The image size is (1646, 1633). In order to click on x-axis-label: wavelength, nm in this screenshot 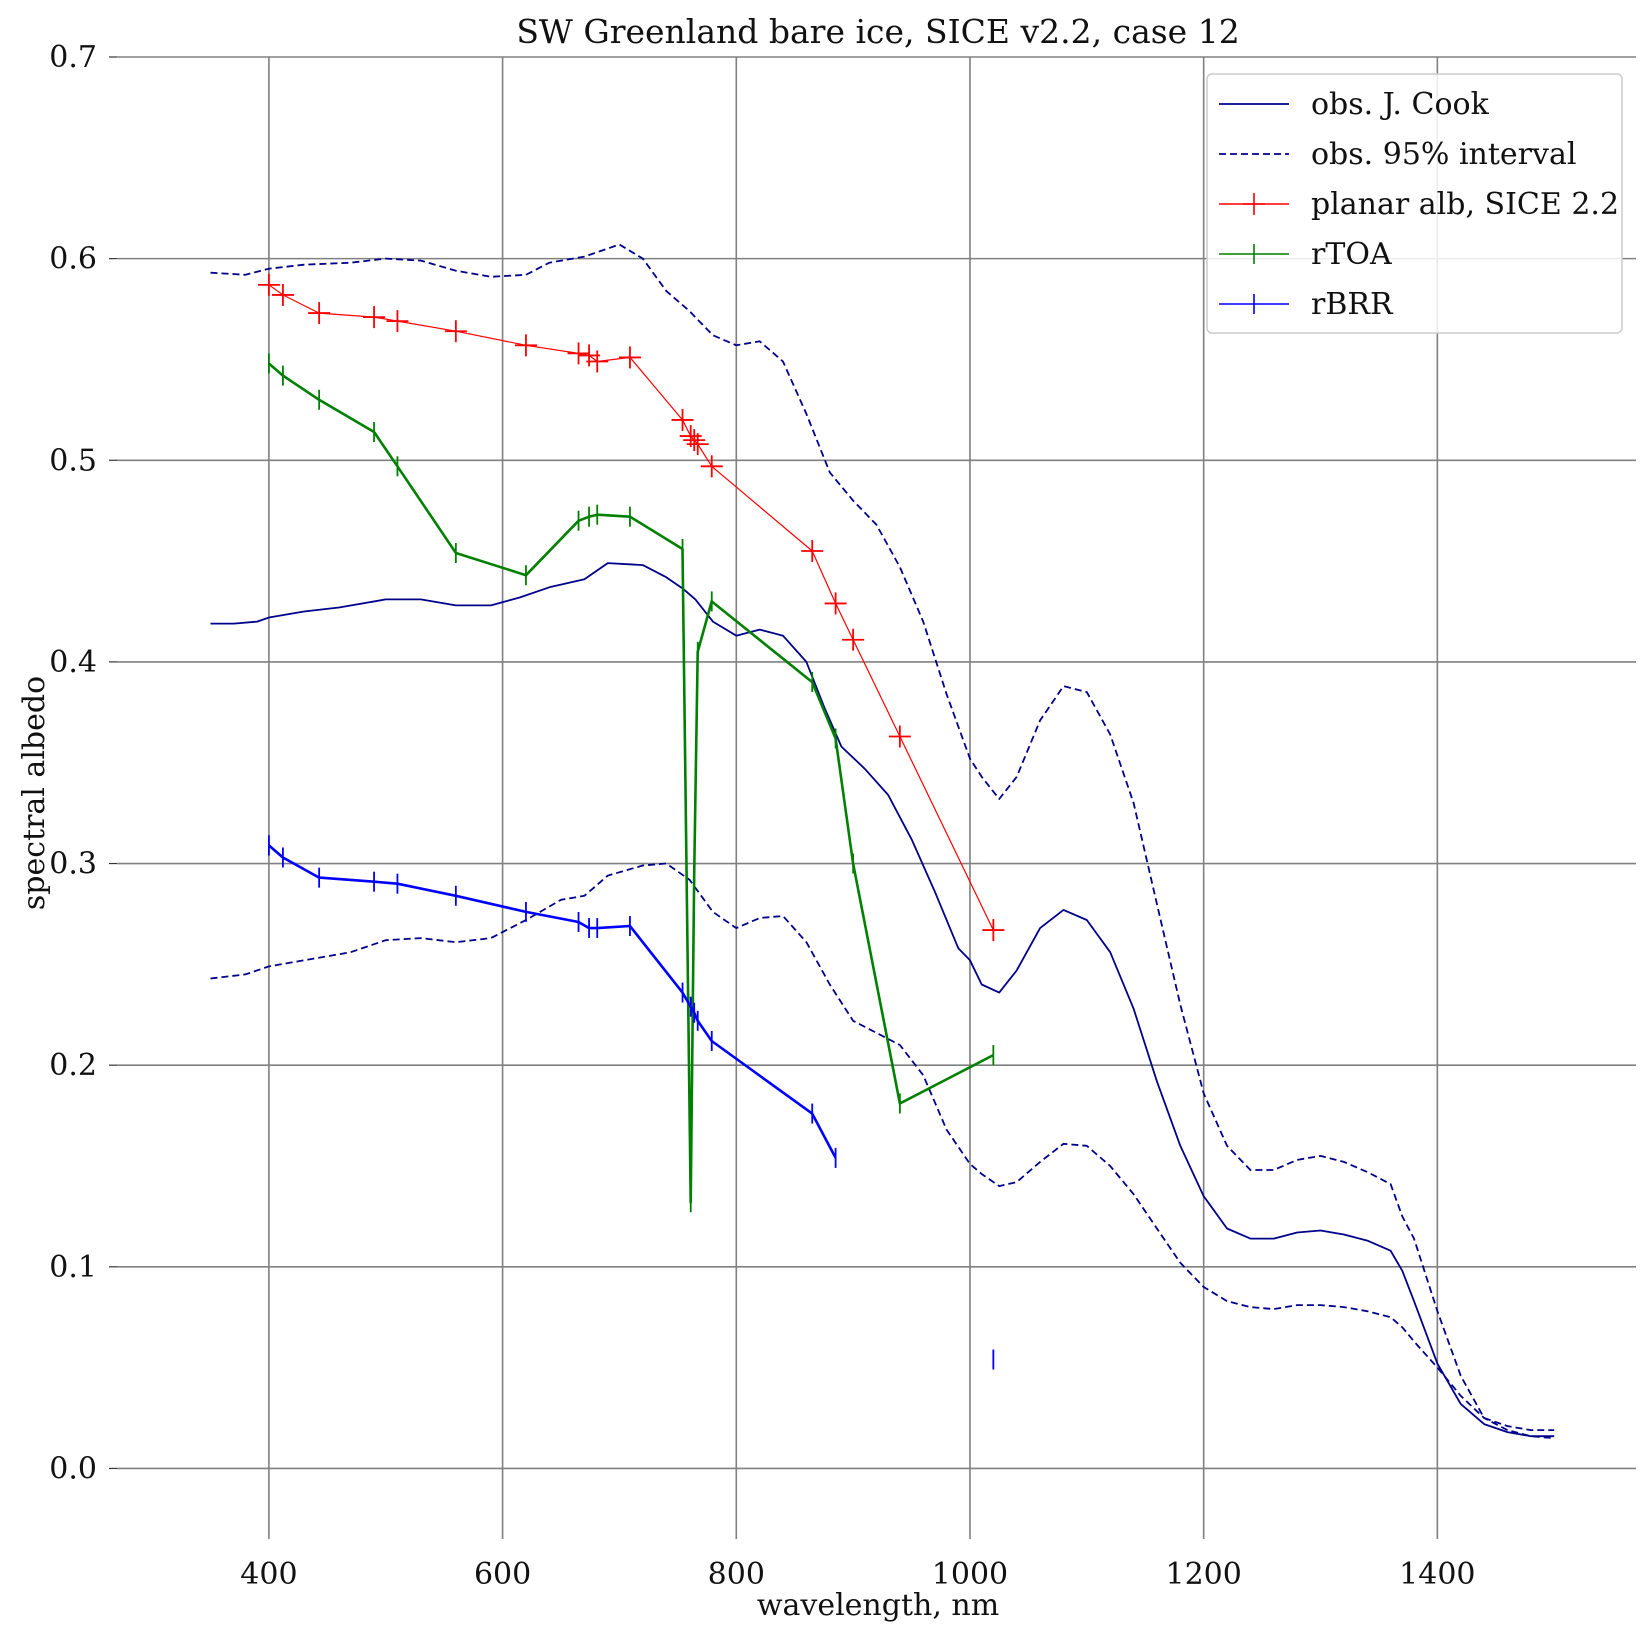, I will do `click(878, 1605)`.